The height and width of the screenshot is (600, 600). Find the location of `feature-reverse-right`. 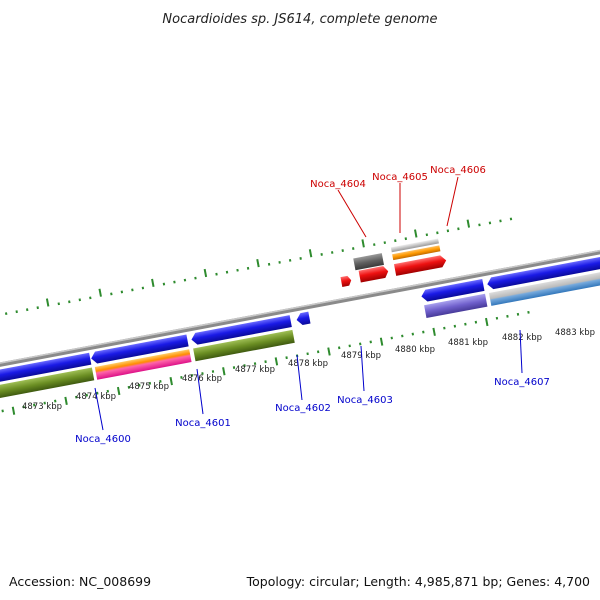

feature-reverse-right is located at coordinates (544, 278).